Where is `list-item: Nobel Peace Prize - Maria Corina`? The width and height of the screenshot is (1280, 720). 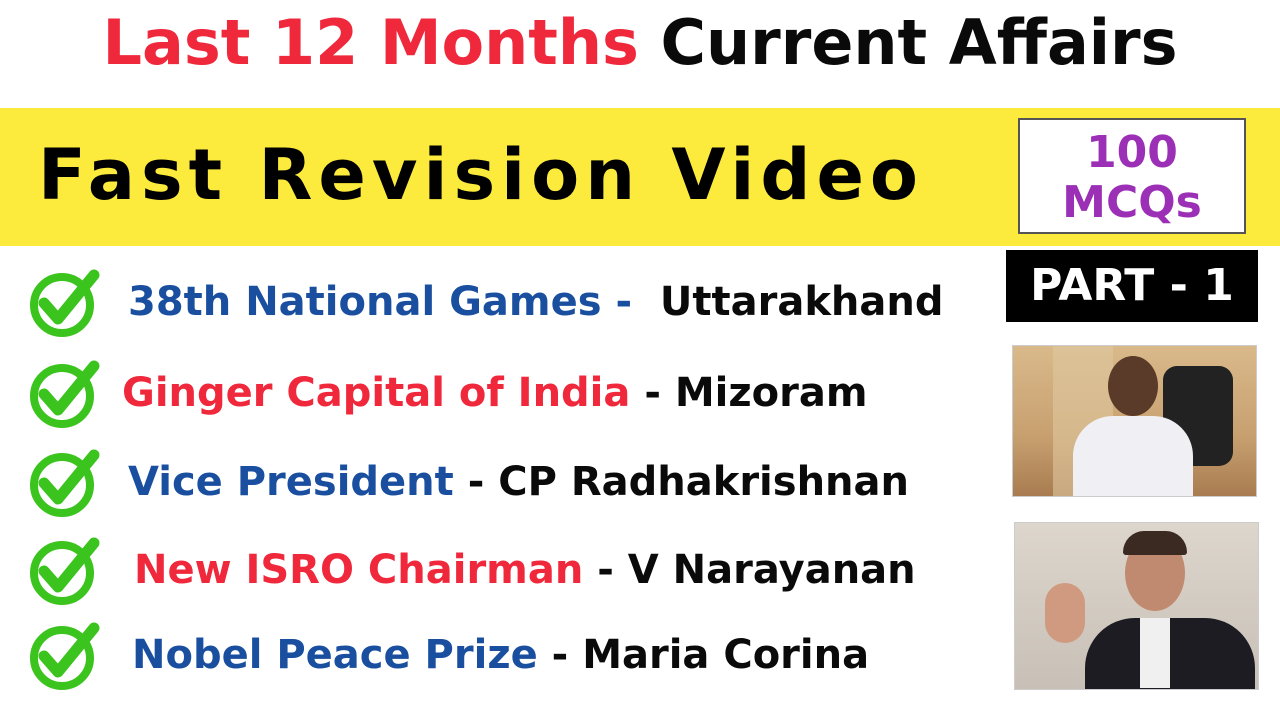
list-item: Nobel Peace Prize - Maria Corina is located at coordinates (444, 655).